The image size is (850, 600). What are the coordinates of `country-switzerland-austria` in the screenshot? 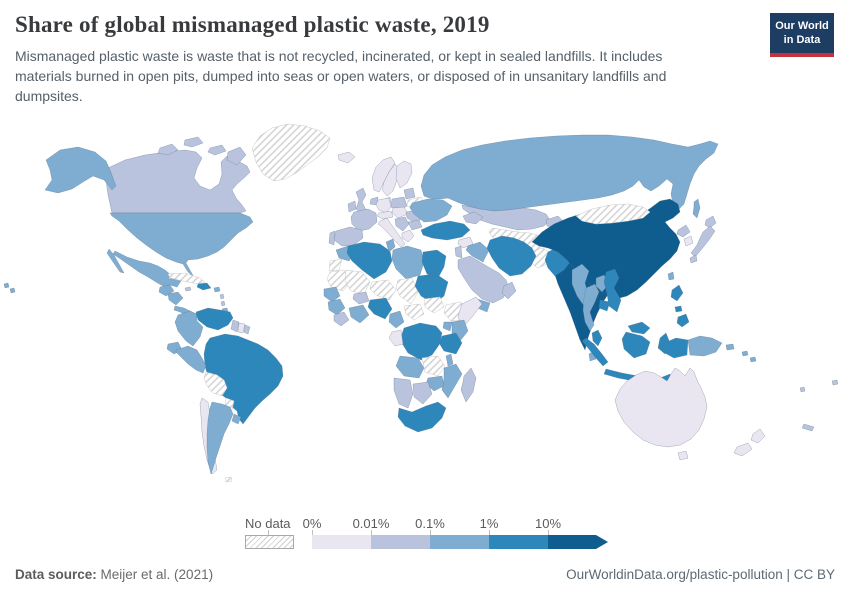 It's located at (385, 215).